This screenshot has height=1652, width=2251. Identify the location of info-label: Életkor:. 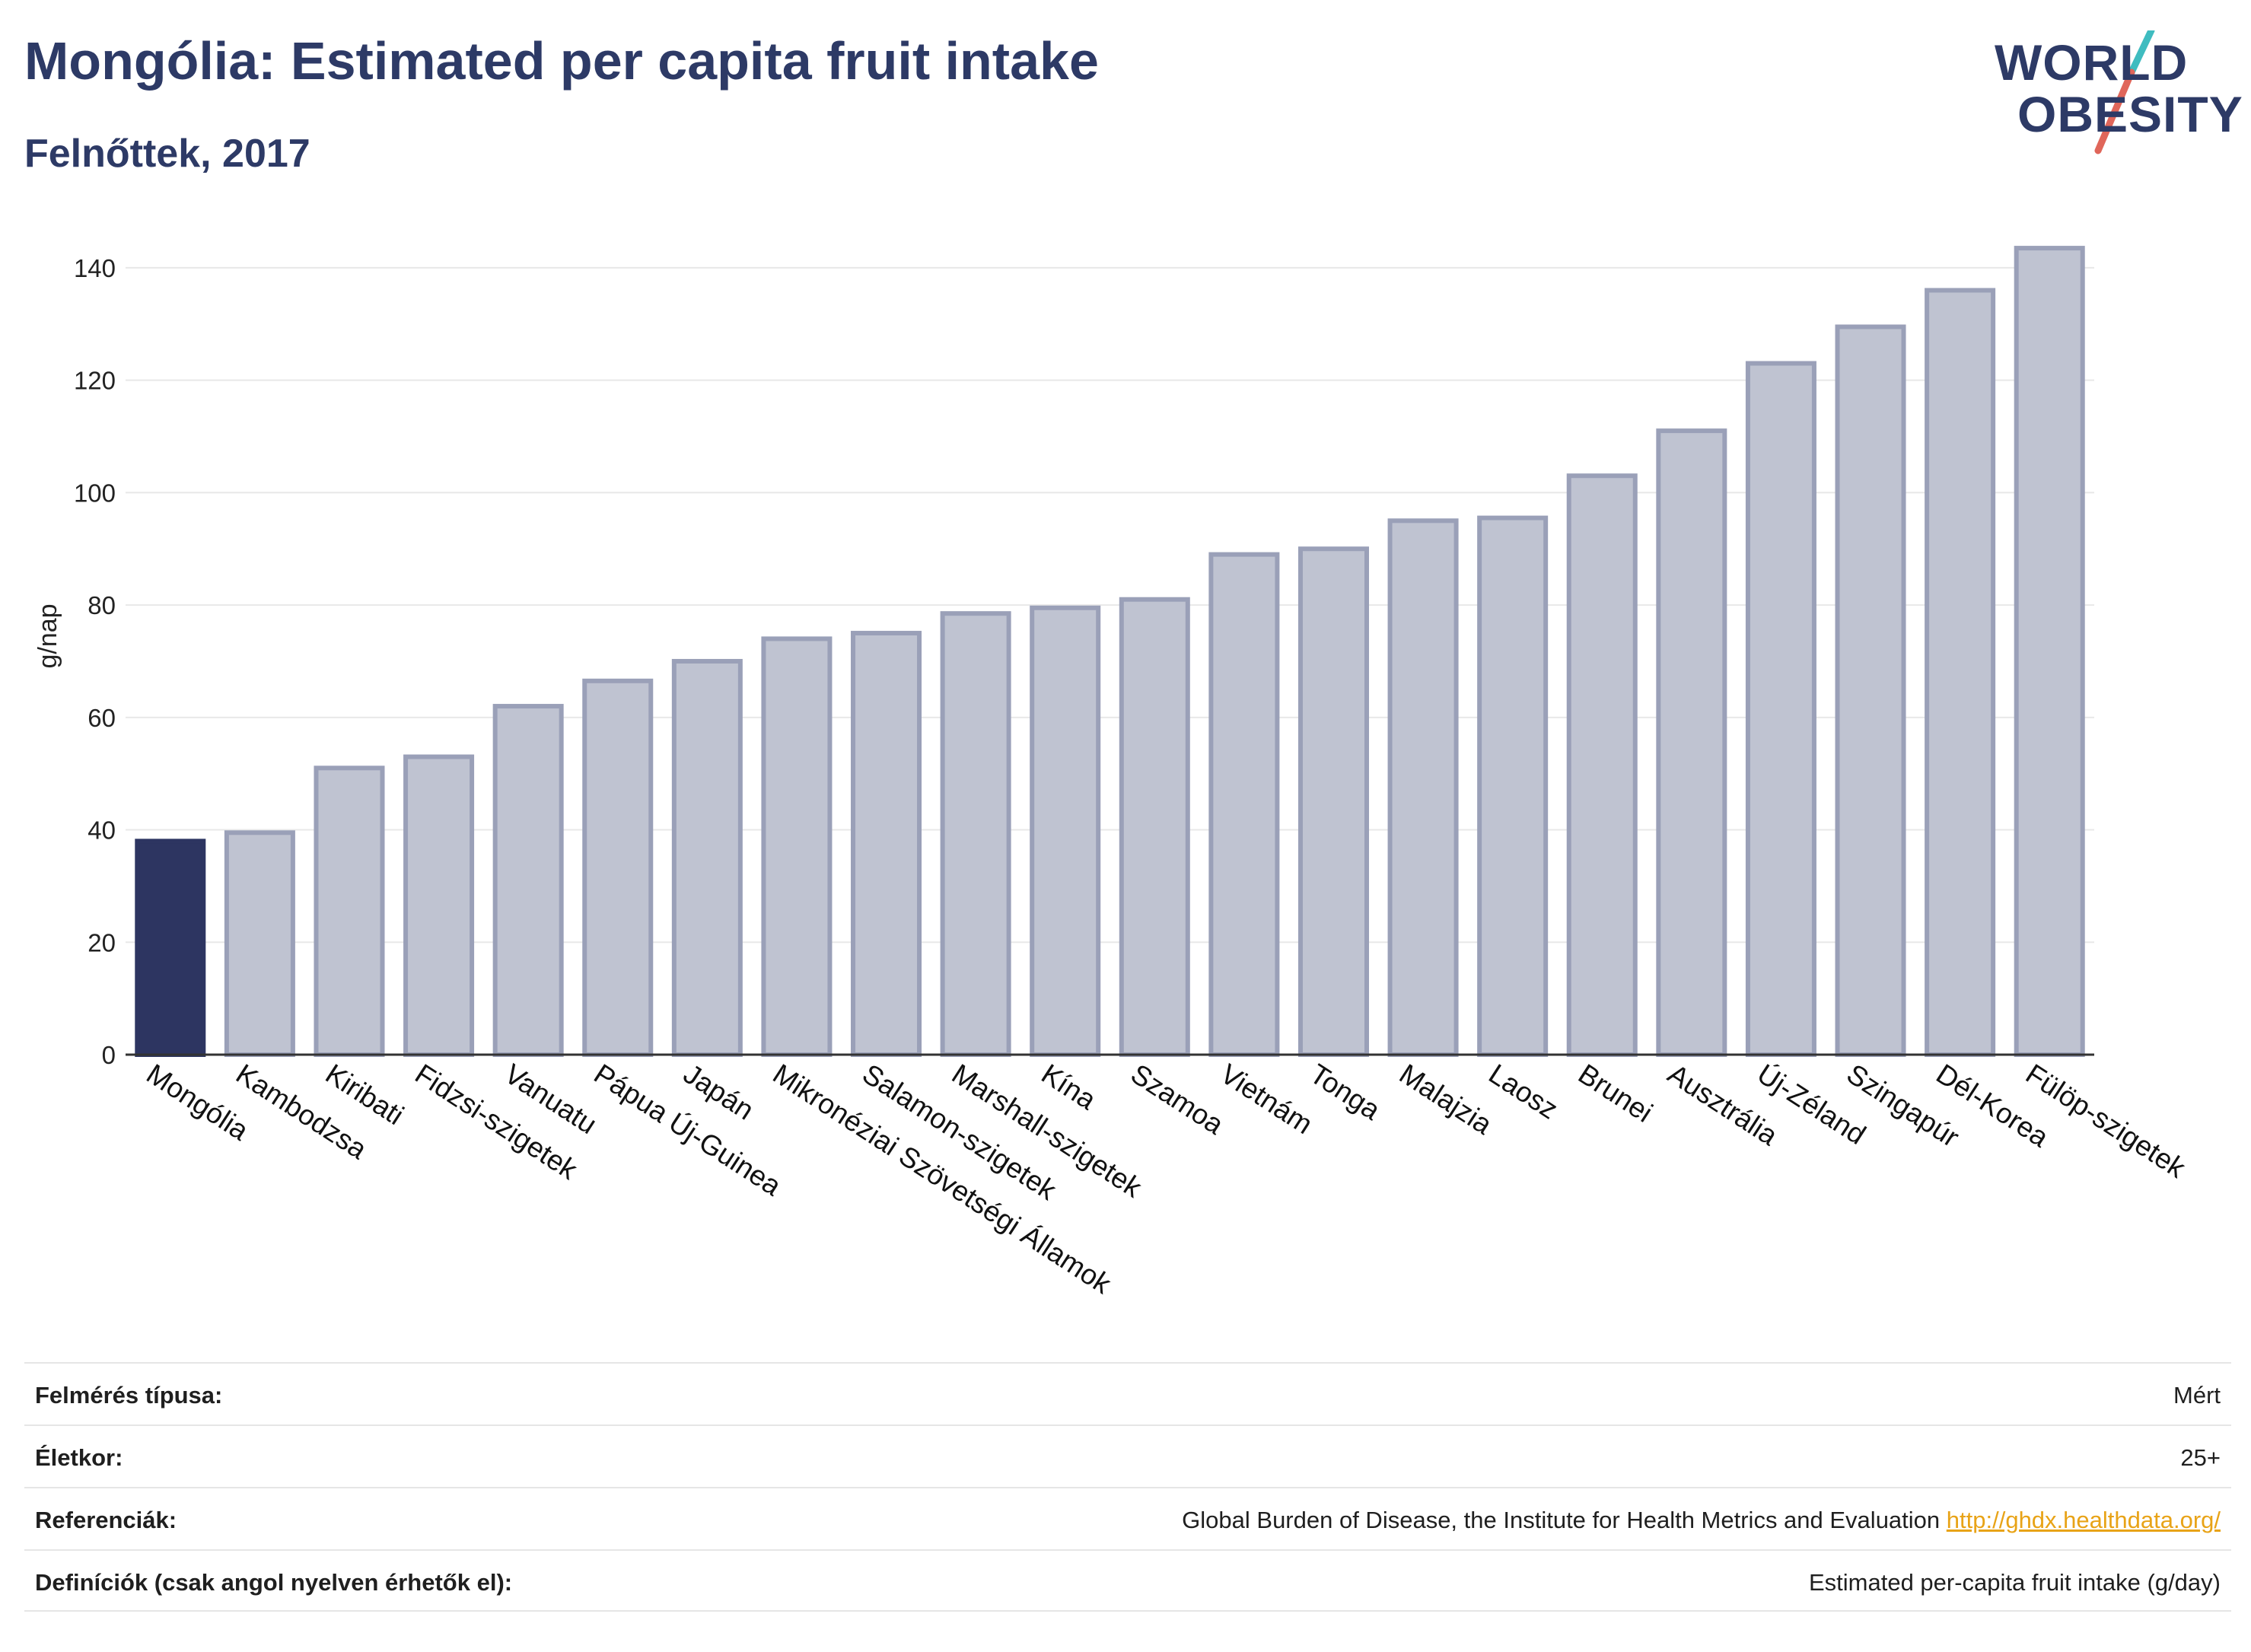
(79, 1457).